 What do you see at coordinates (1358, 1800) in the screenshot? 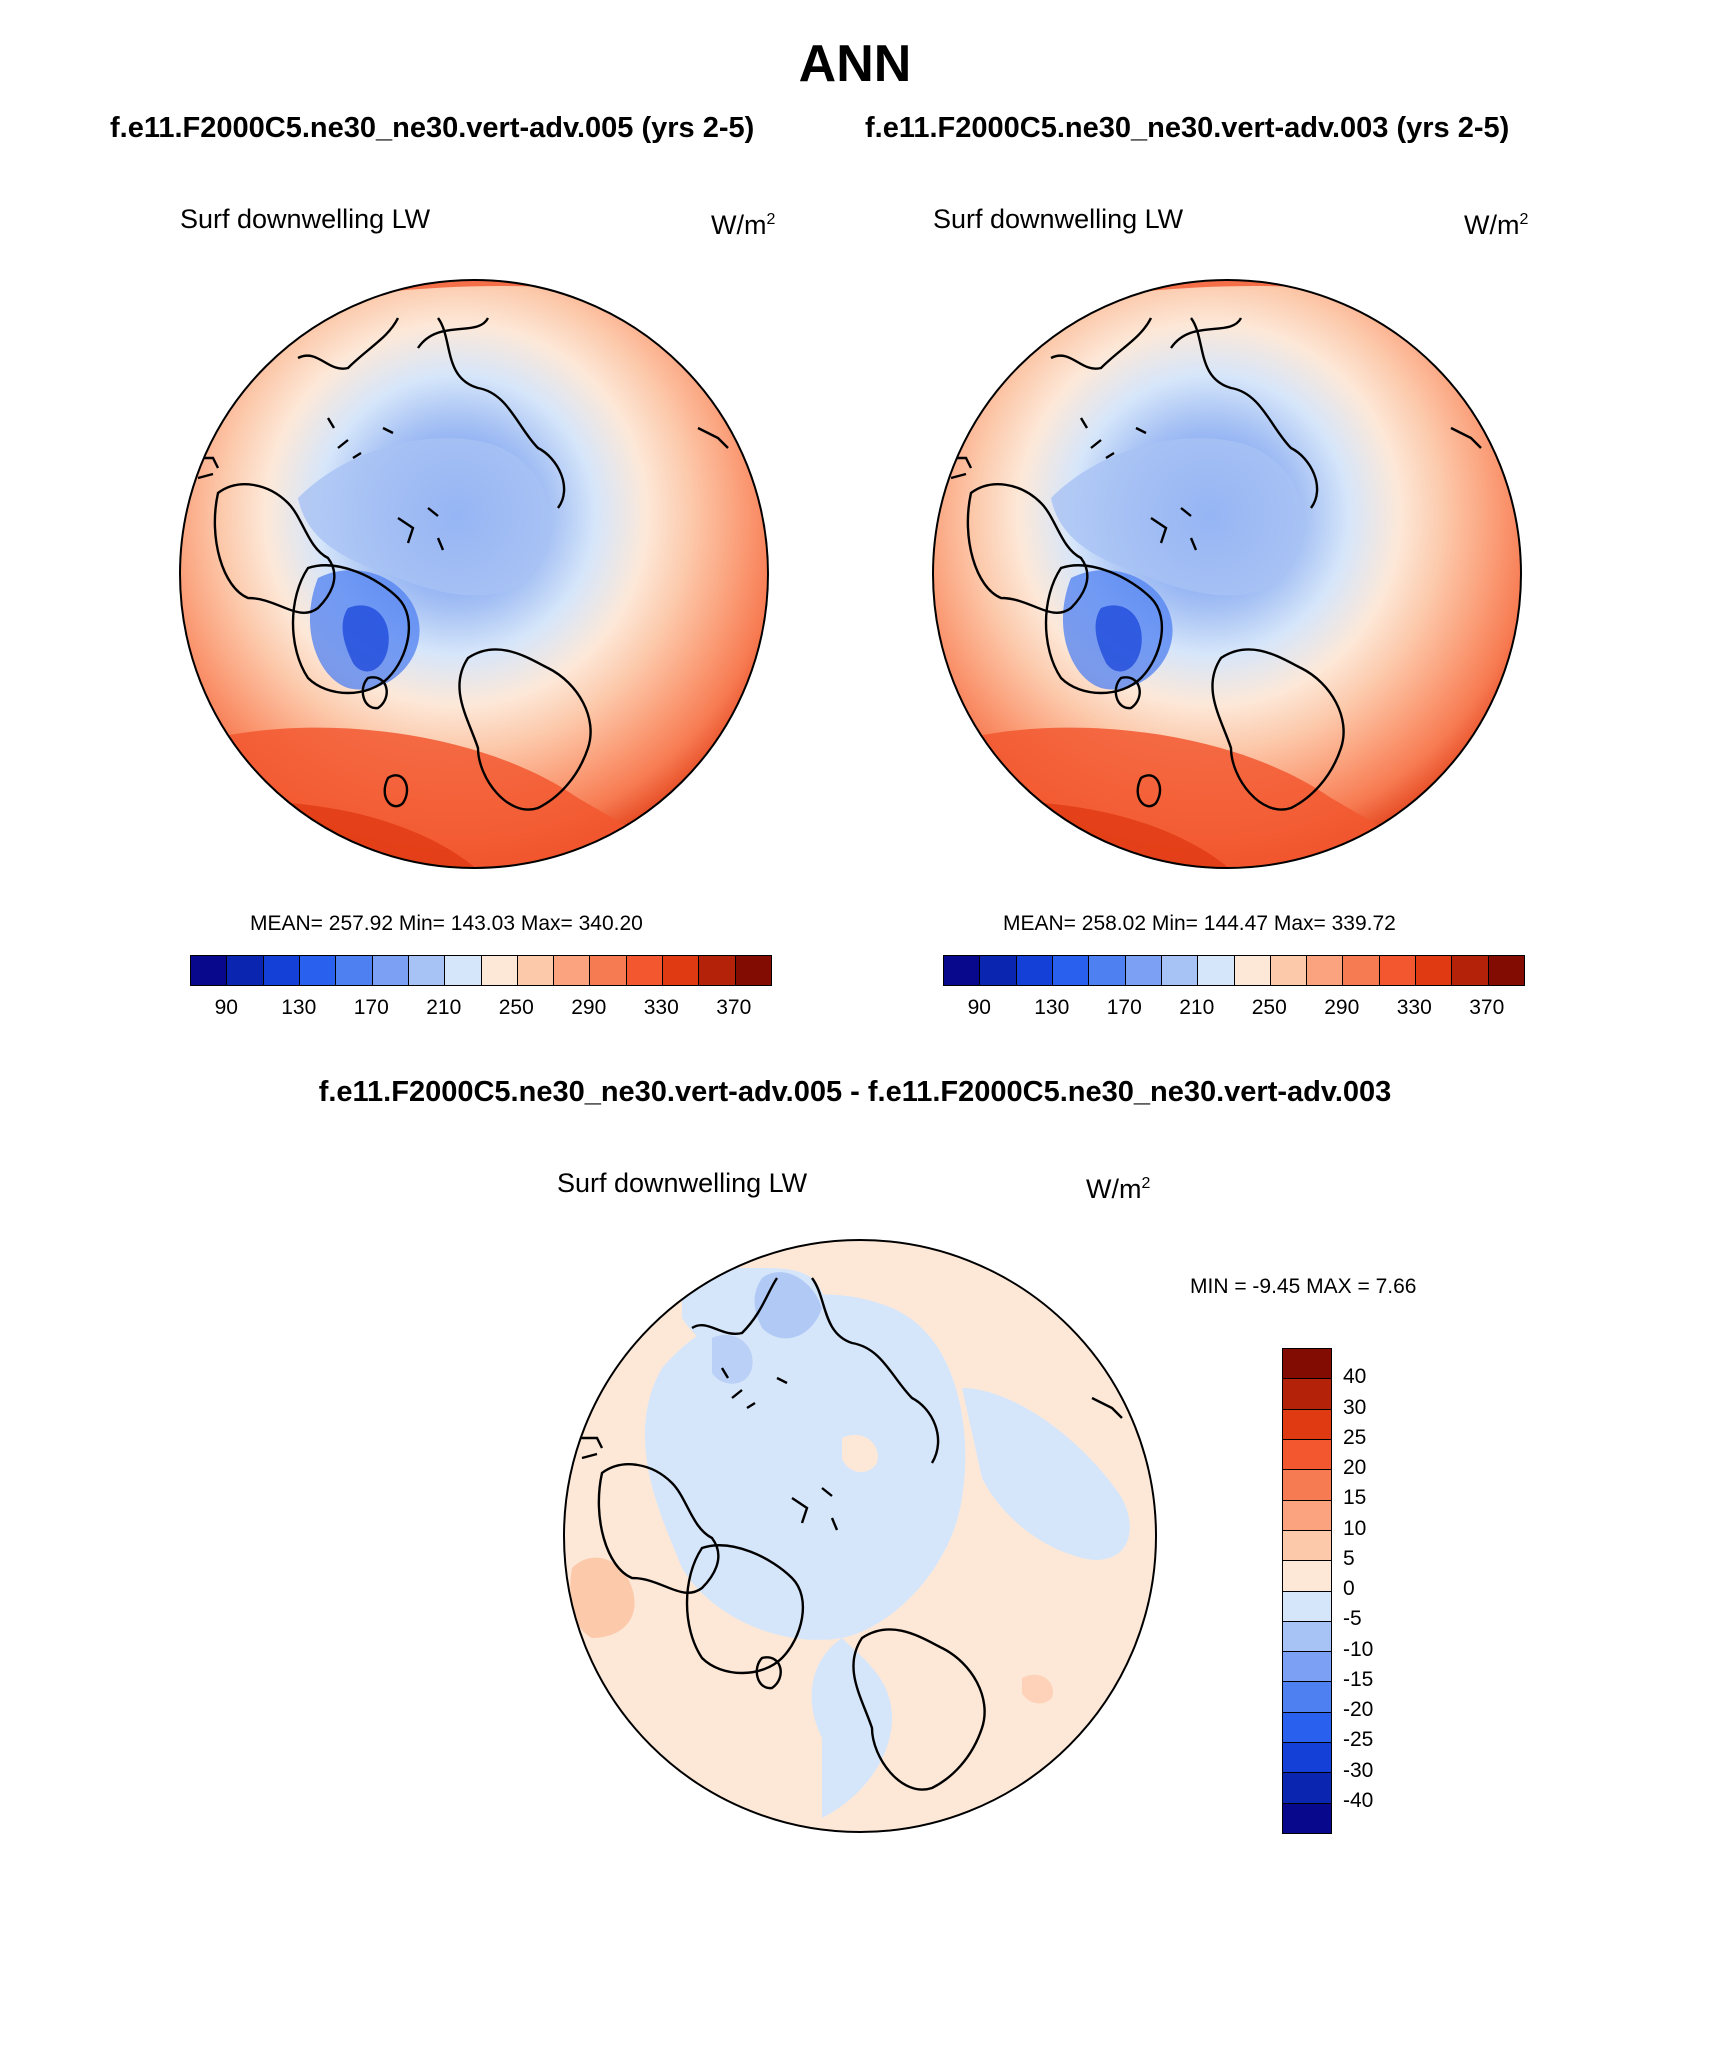
I see `diff-colorbar-tick-label: -40` at bounding box center [1358, 1800].